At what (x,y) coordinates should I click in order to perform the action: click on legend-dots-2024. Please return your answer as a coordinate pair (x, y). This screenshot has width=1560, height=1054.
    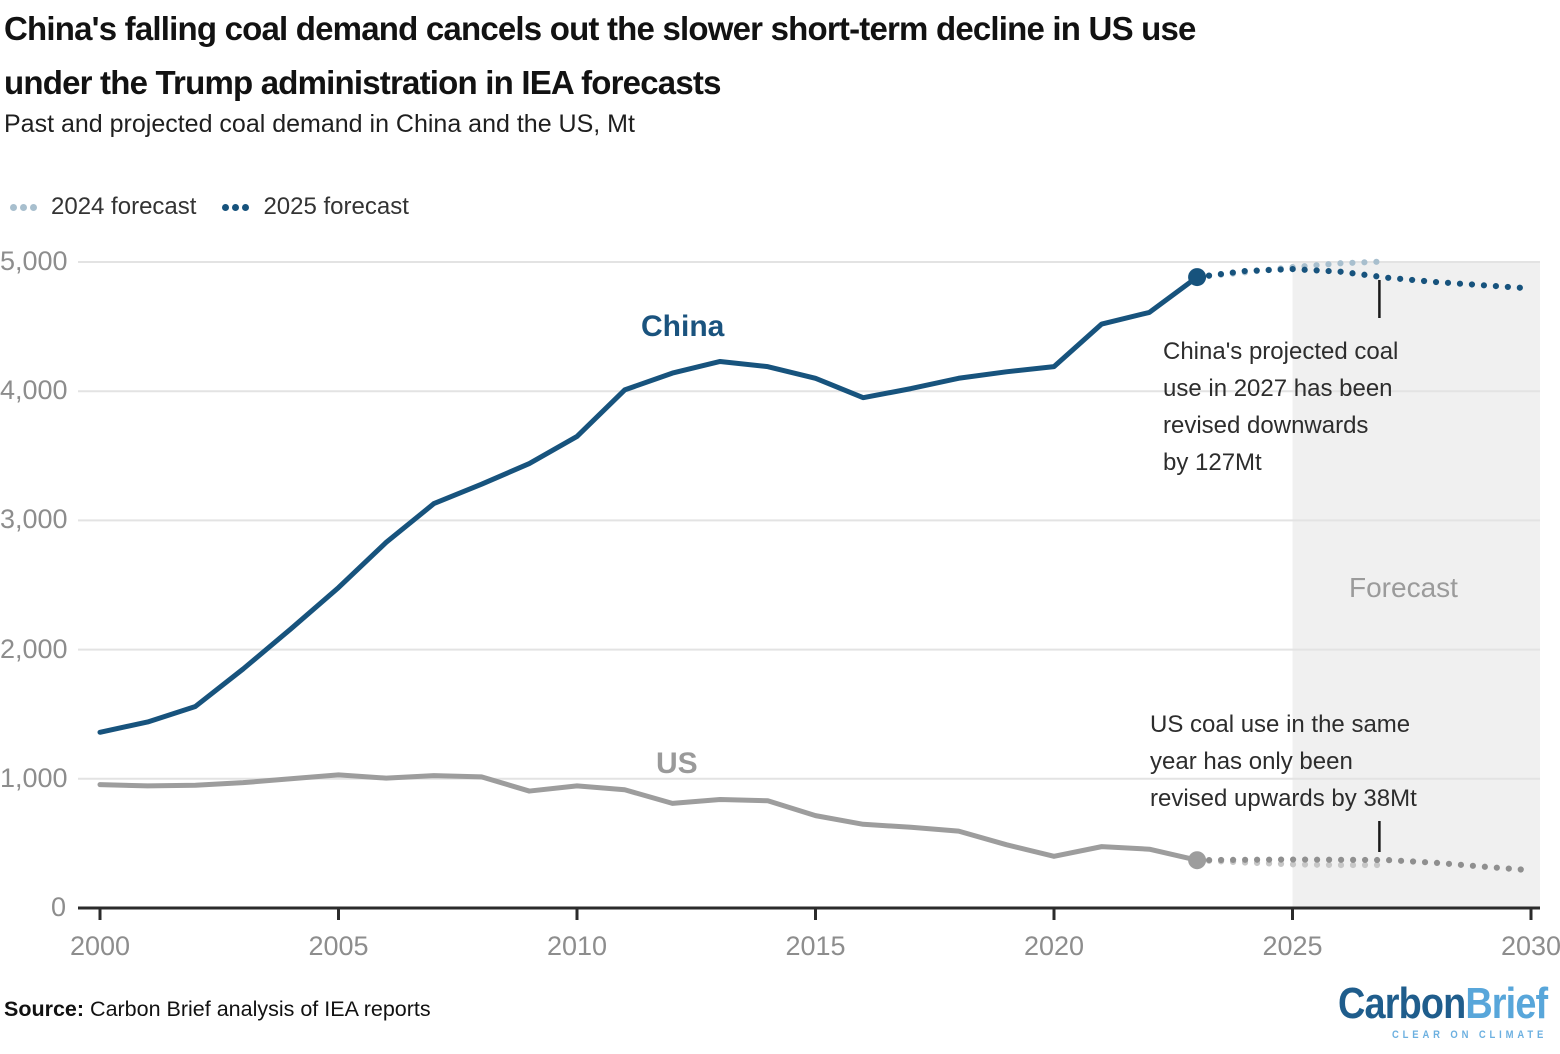
    Looking at the image, I should click on (23, 207).